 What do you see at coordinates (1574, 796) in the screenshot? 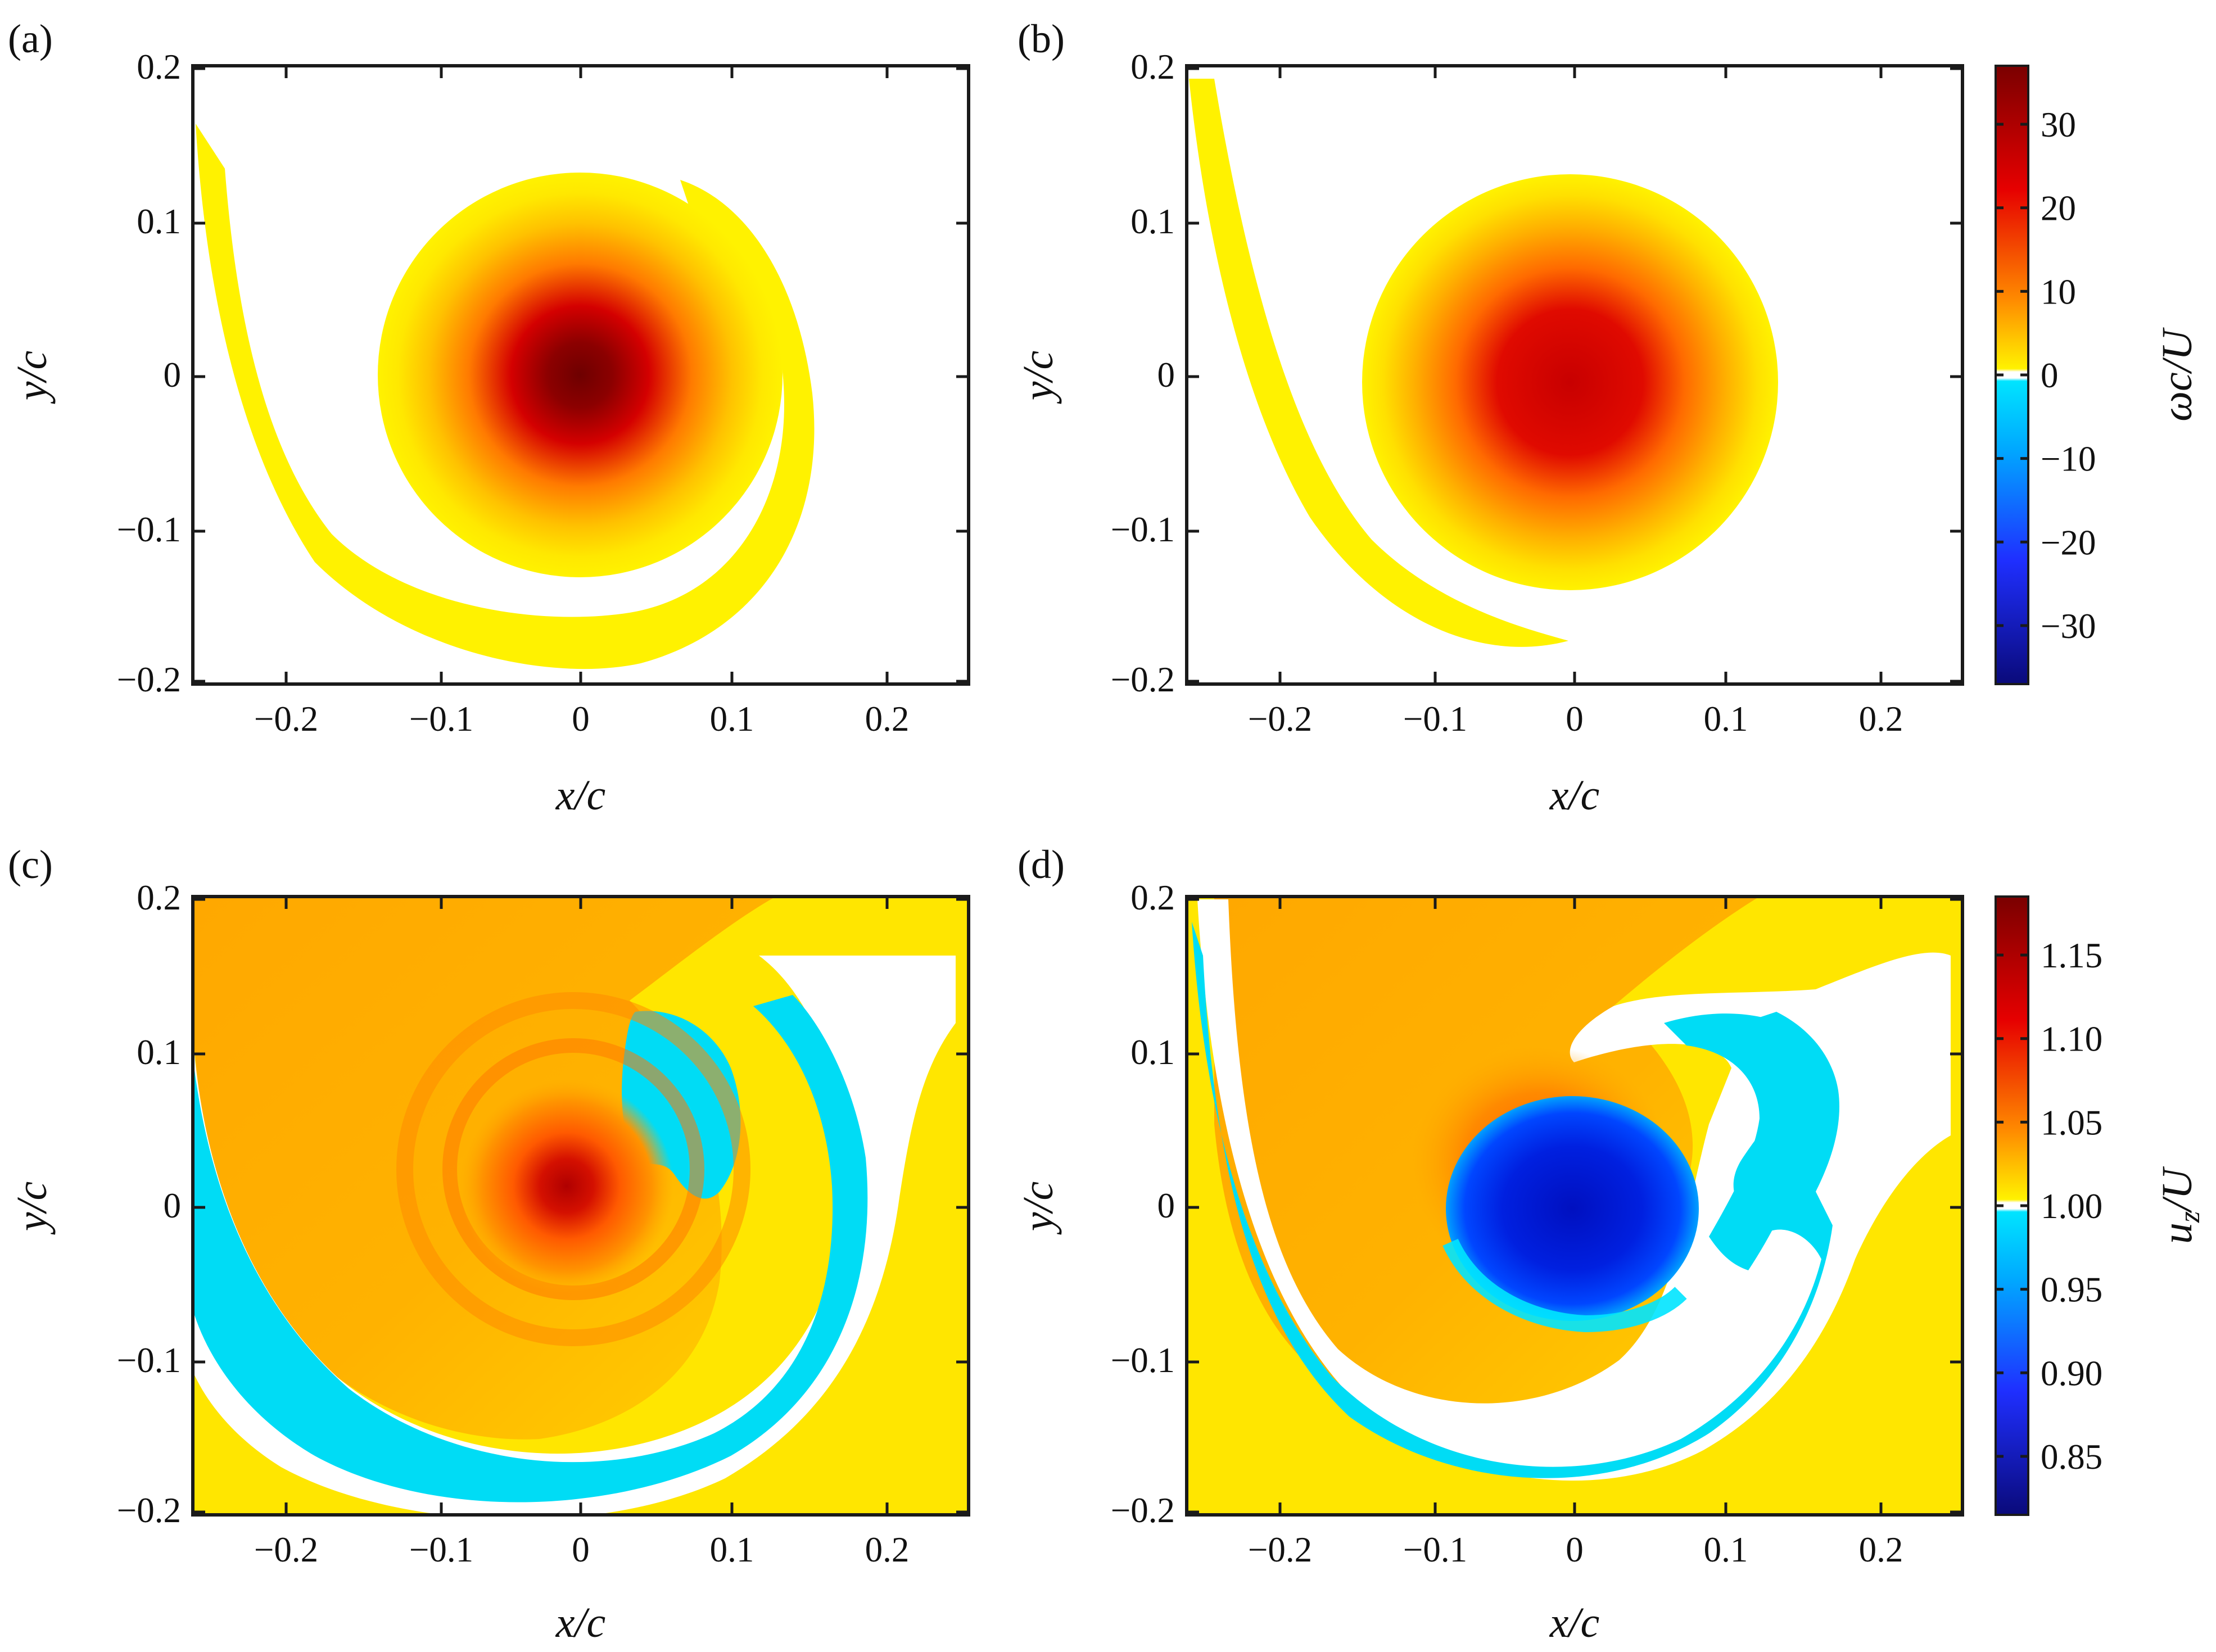
I see `x-axis-label-b: x/c` at bounding box center [1574, 796].